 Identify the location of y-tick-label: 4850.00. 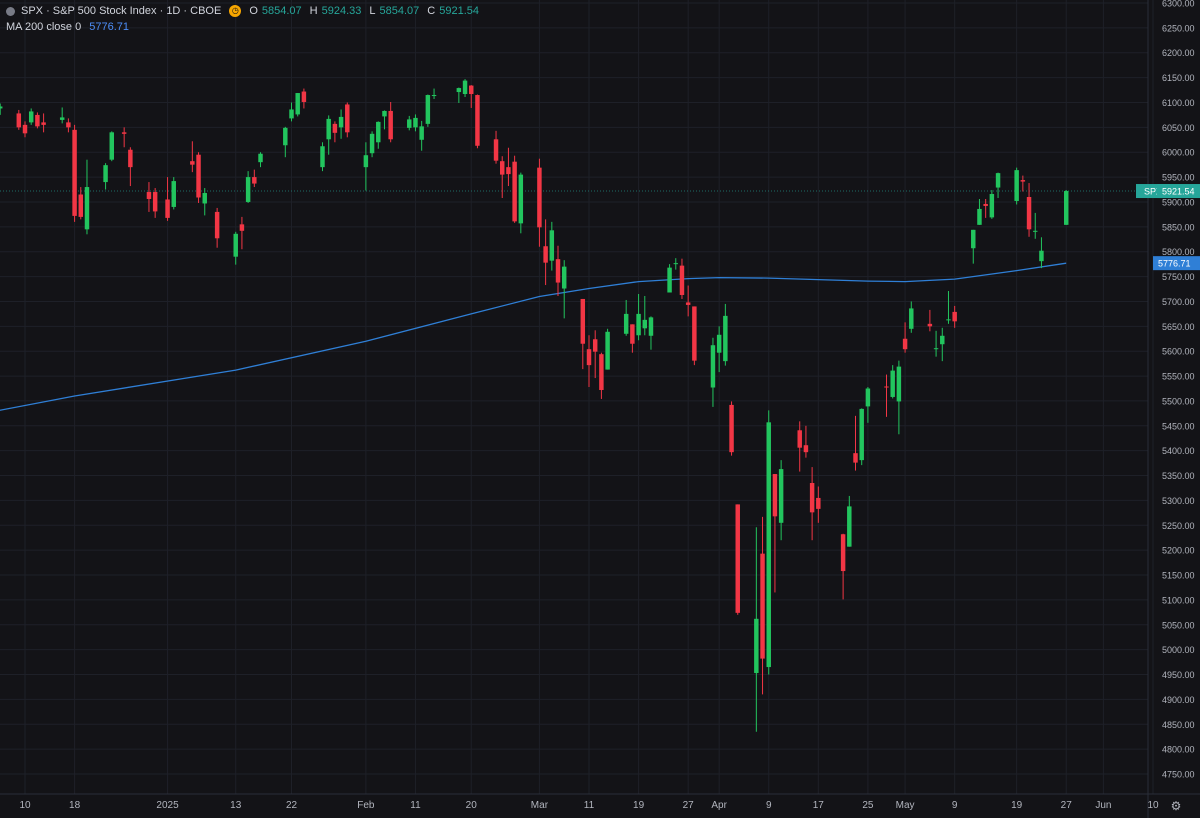
(1178, 725).